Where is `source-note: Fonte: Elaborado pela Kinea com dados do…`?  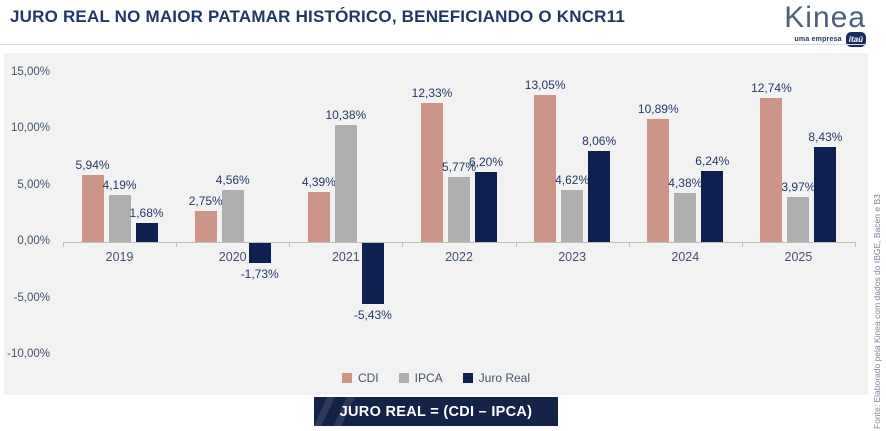 source-note: Fonte: Elaborado pela Kinea com dados do… is located at coordinates (877, 311).